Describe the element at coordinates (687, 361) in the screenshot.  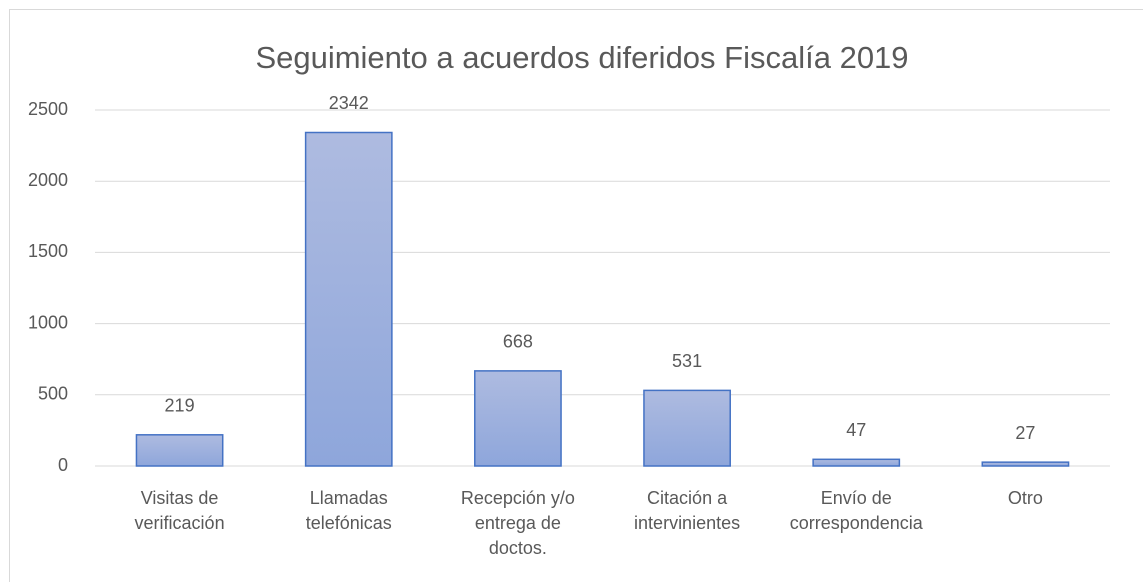
I see `data-label: 531` at that location.